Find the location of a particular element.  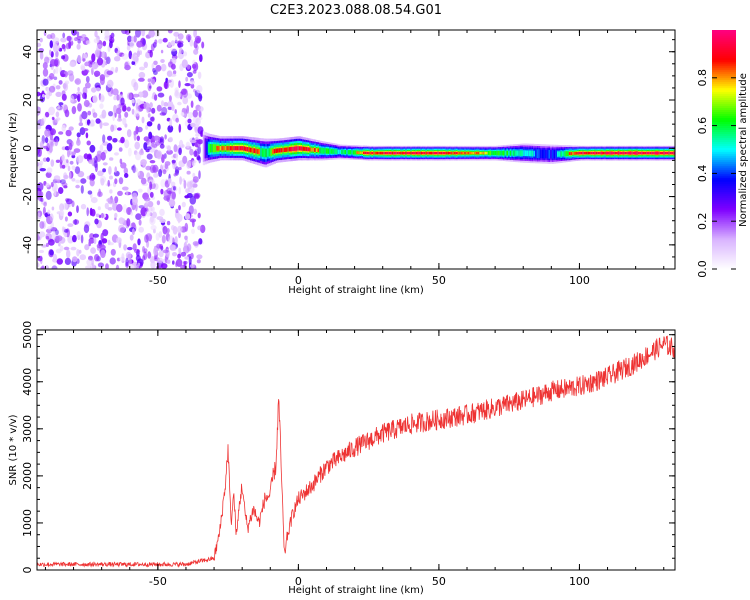

spectrogram-x-tick-label: 100 is located at coordinates (579, 280).